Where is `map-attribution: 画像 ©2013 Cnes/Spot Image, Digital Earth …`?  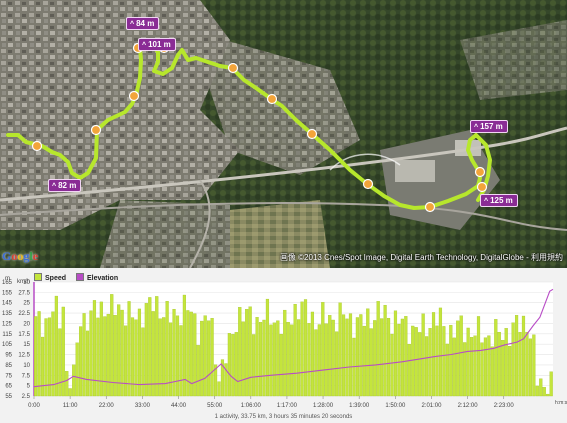 map-attribution: 画像 ©2013 Cnes/Spot Image, Digital Earth … is located at coordinates (421, 257).